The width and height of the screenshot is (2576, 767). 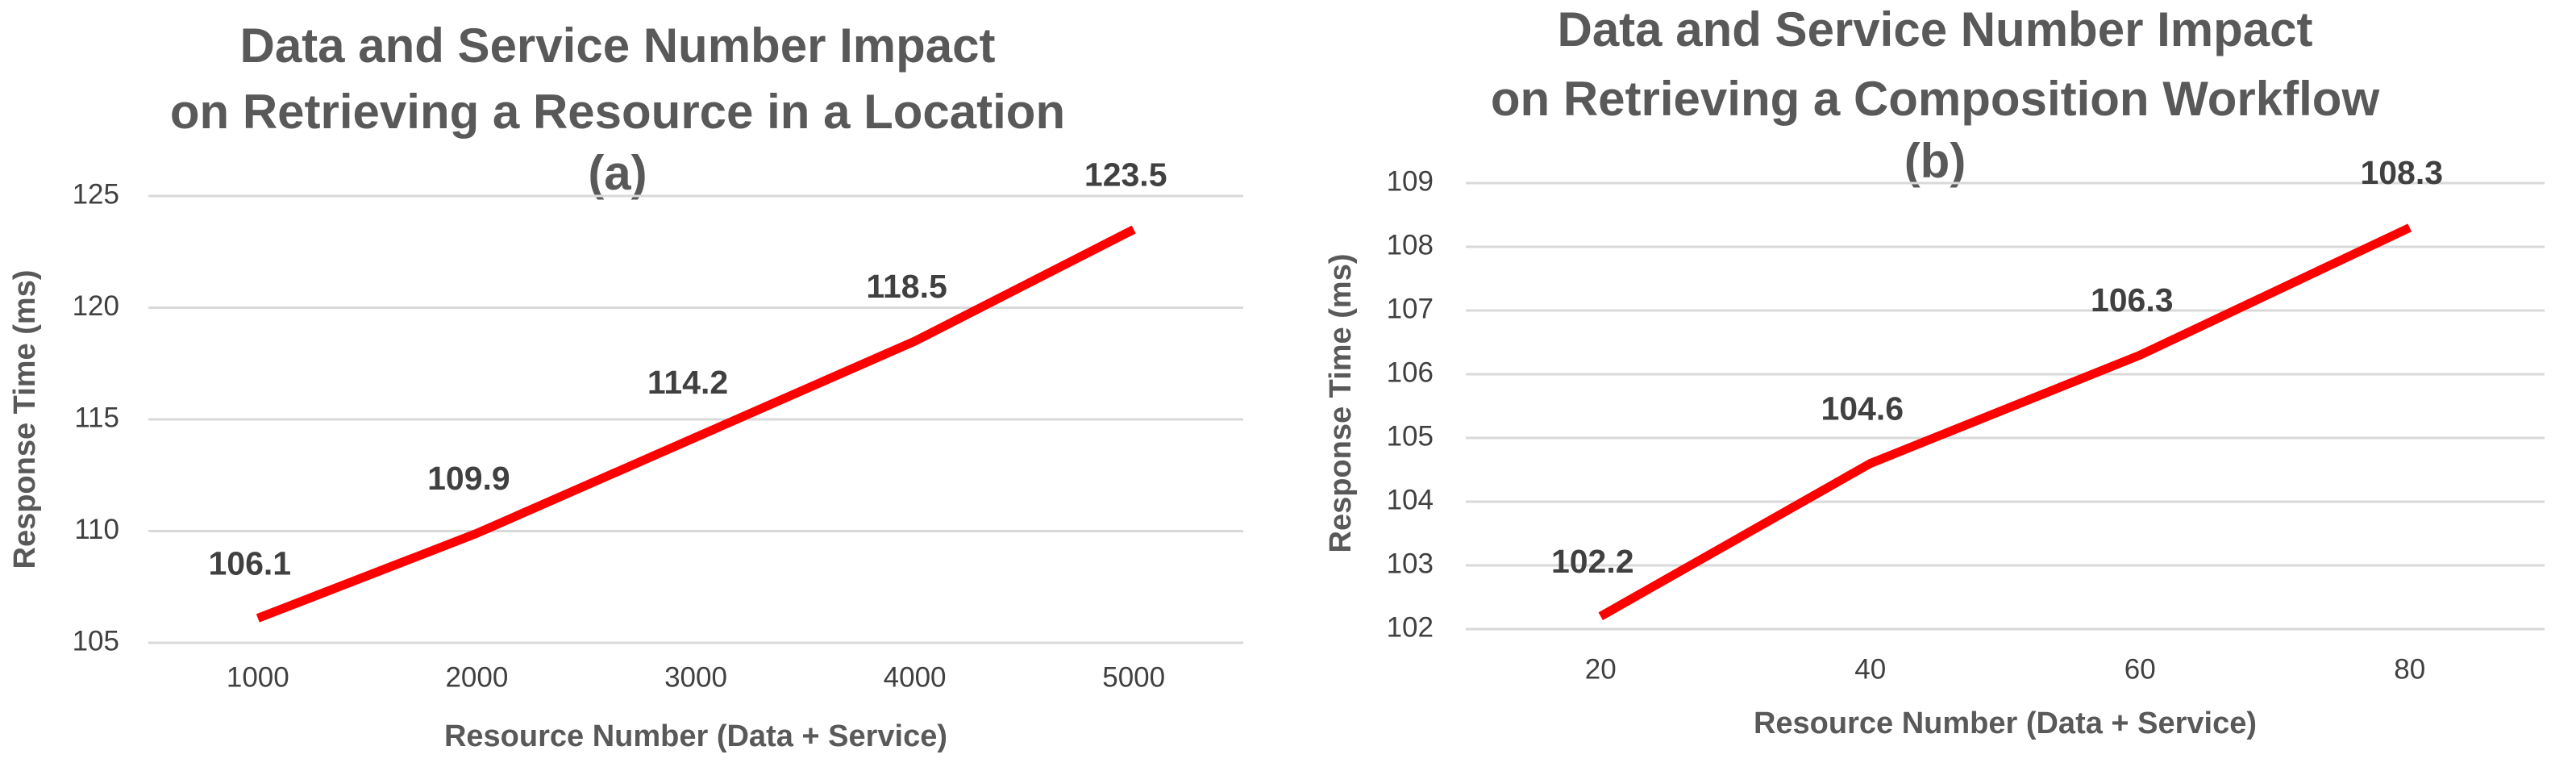 What do you see at coordinates (249, 563) in the screenshot?
I see `data-label: 106.1` at bounding box center [249, 563].